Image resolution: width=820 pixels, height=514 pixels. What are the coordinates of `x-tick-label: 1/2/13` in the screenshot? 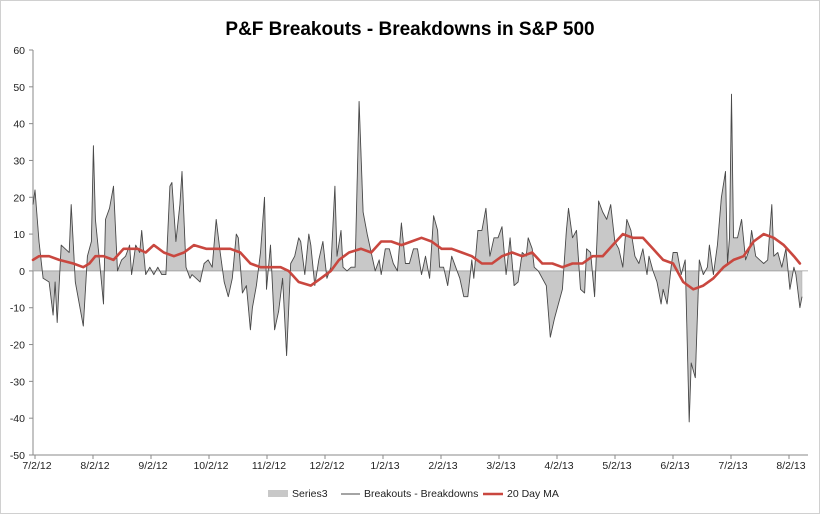 It's located at (384, 466).